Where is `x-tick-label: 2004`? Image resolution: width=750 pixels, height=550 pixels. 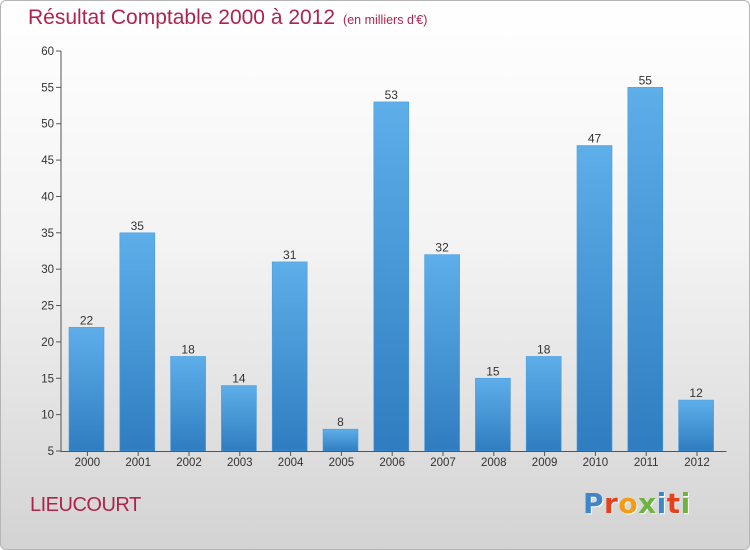
x-tick-label: 2004 is located at coordinates (291, 463).